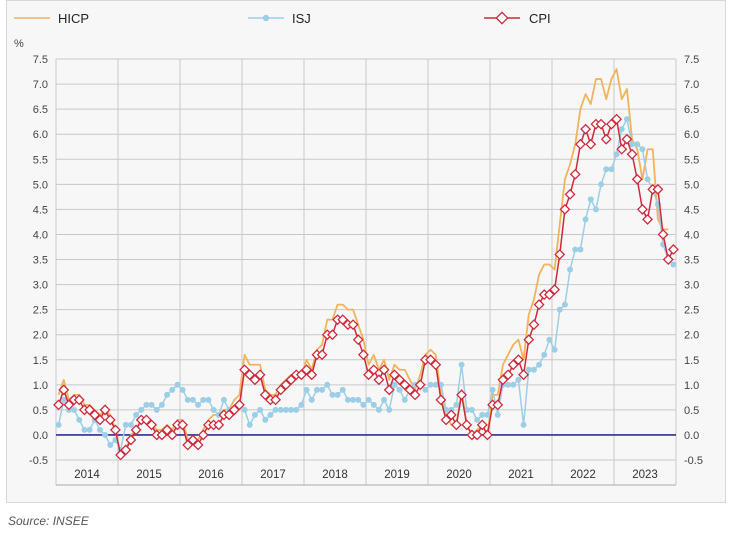 This screenshot has height=545, width=740. I want to click on x-tick-label-2014: 2014, so click(87, 475).